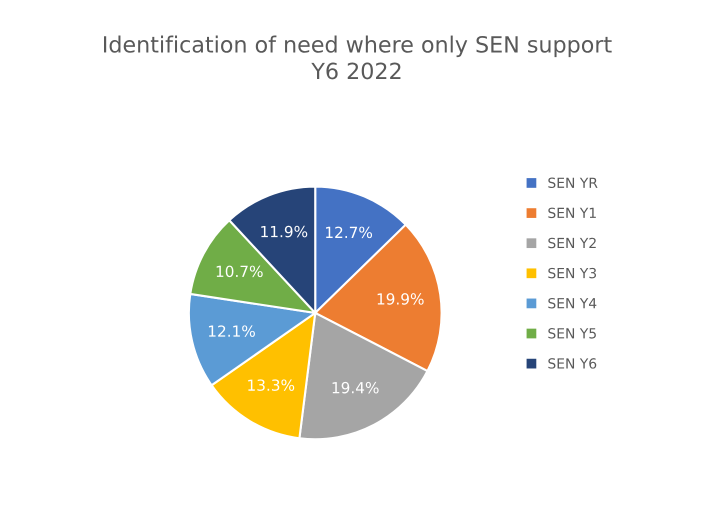  Describe the element at coordinates (355, 388) in the screenshot. I see `data-label: 19.4%` at that location.